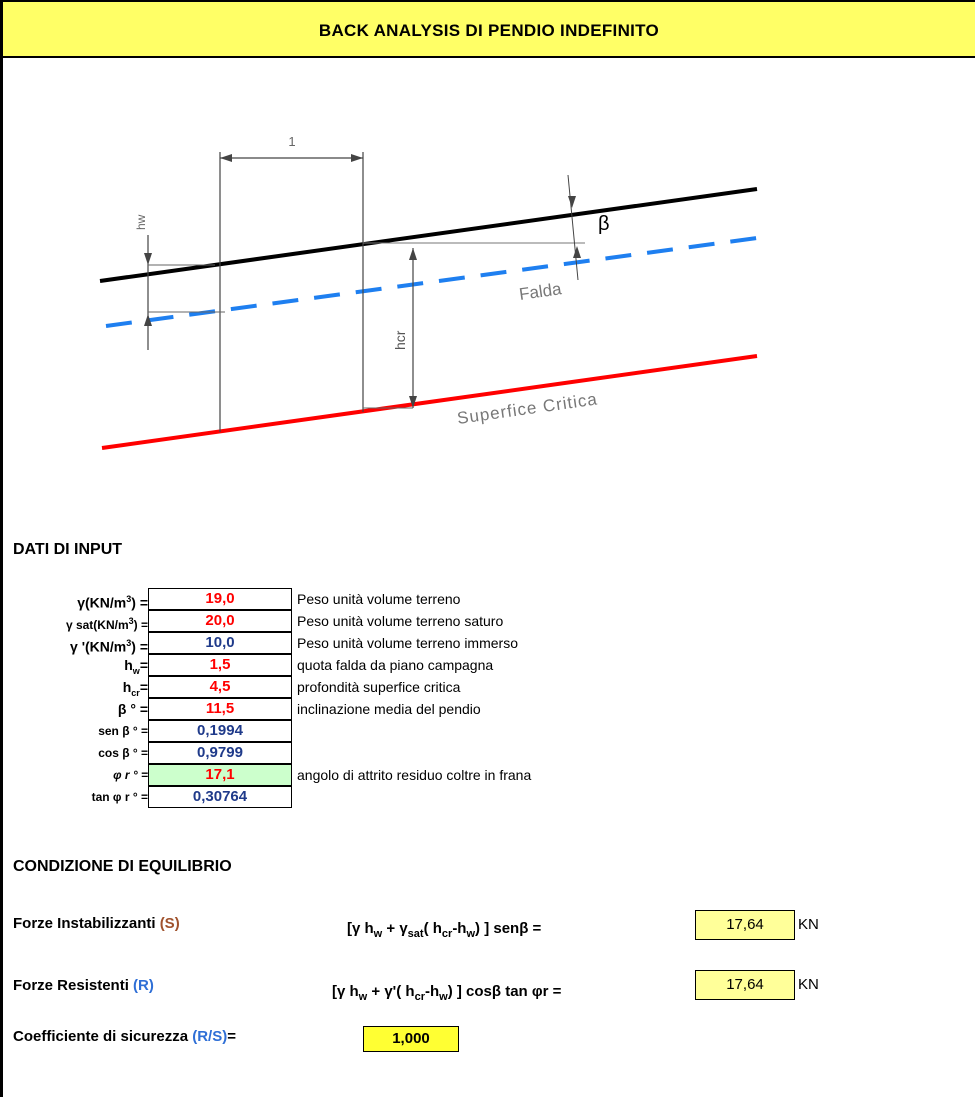 The width and height of the screenshot is (975, 1097). What do you see at coordinates (123, 731) in the screenshot?
I see `sen-beta-label: sen β ° =` at bounding box center [123, 731].